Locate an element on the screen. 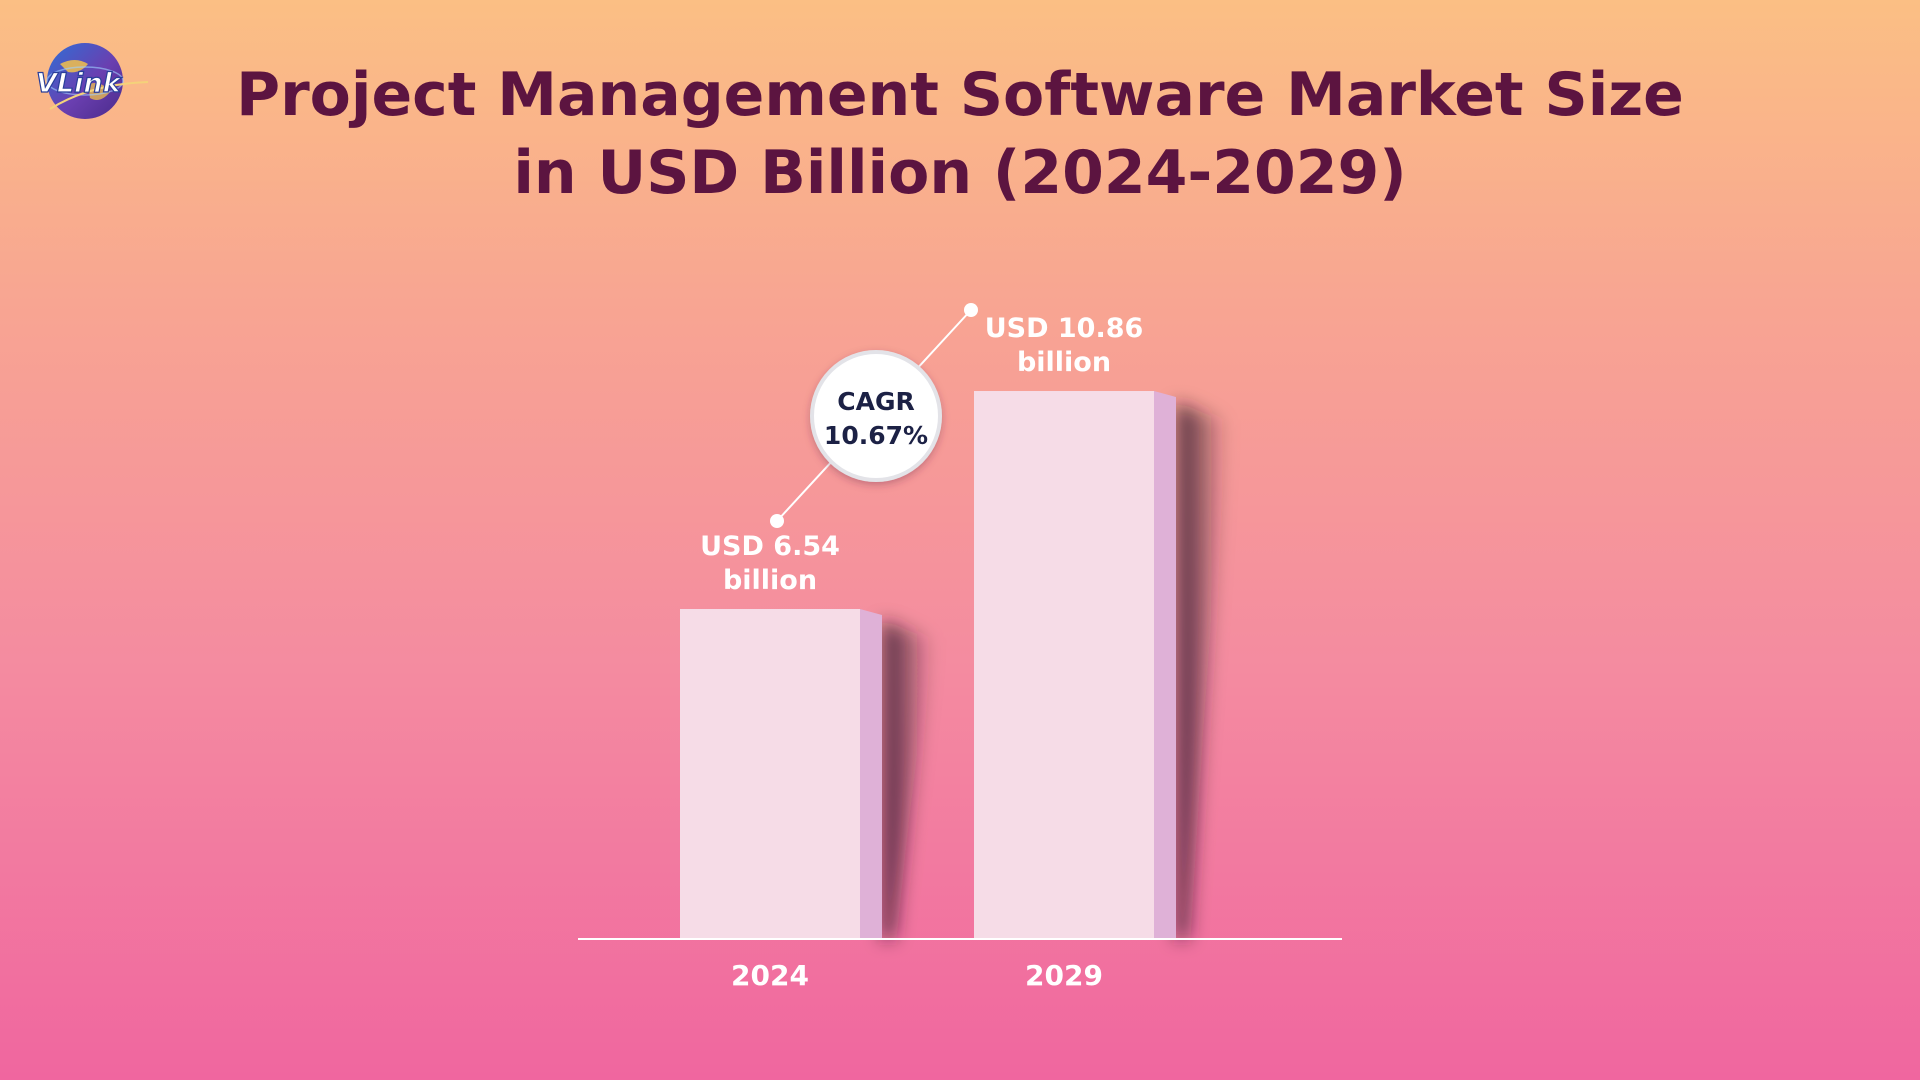 This screenshot has height=1080, width=1920. data-label-2029-line-2: billion is located at coordinates (1064, 362).